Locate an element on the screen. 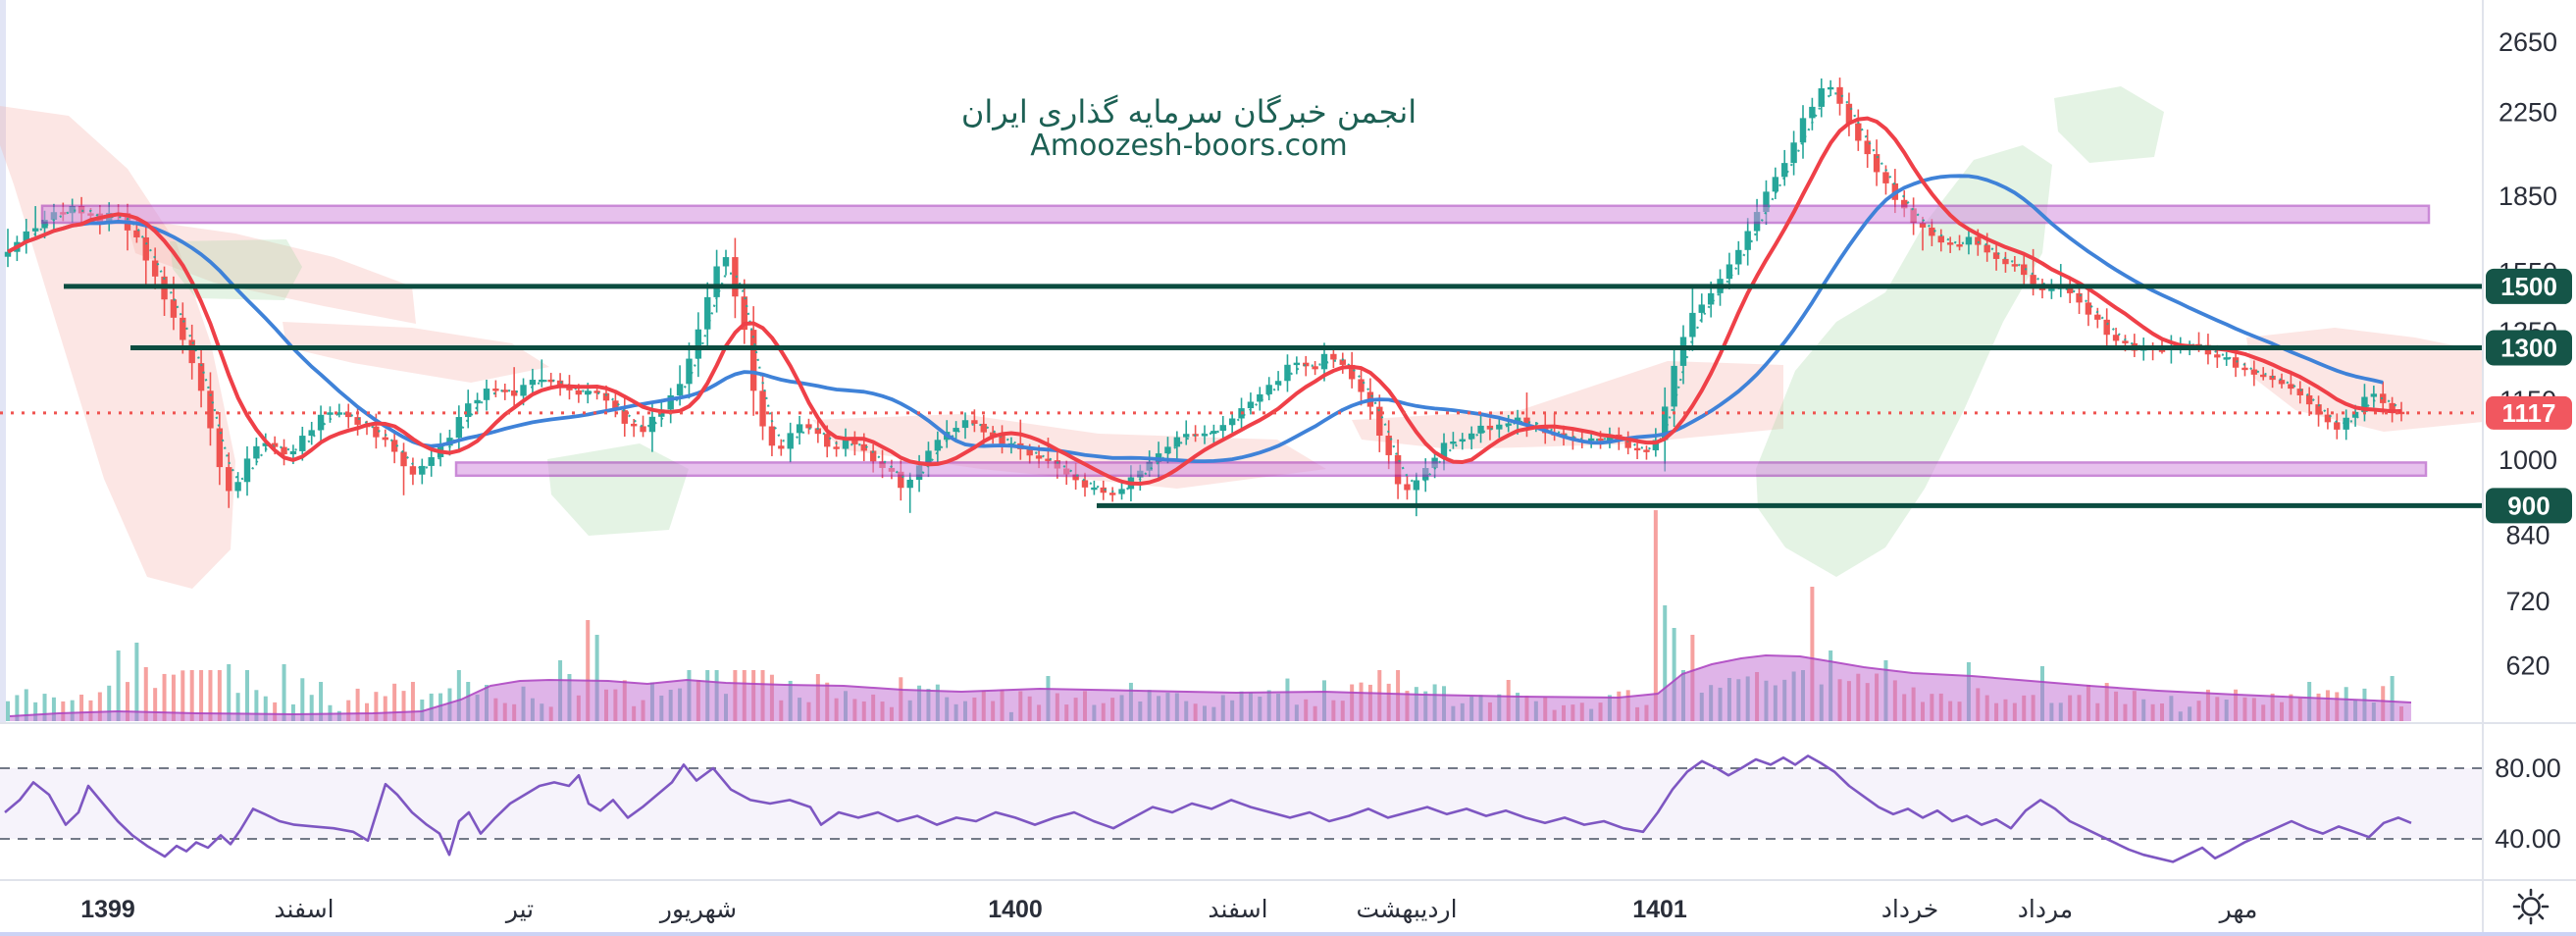 This screenshot has width=2576, height=936. time-tick-label: مهر is located at coordinates (2238, 909).